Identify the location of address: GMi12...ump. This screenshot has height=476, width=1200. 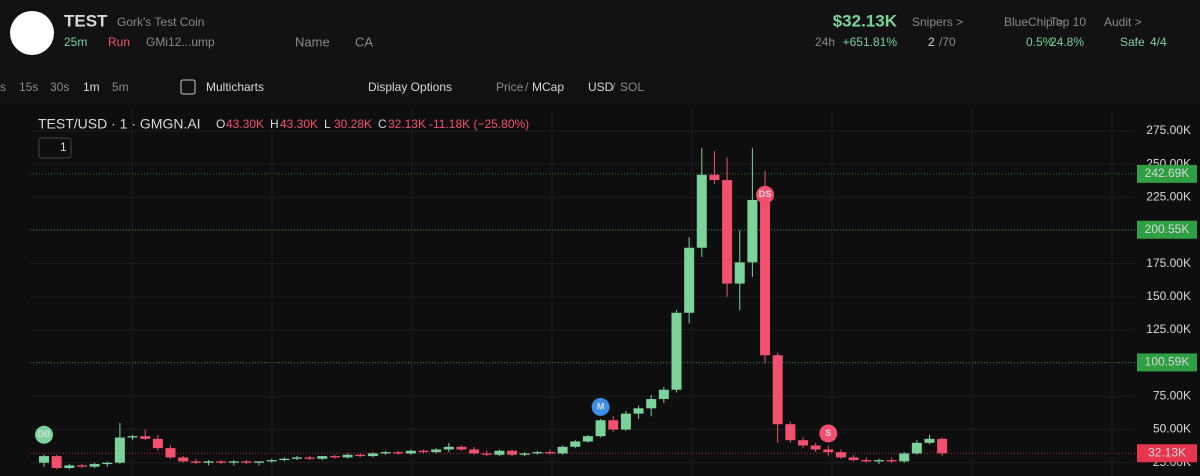
(180, 42).